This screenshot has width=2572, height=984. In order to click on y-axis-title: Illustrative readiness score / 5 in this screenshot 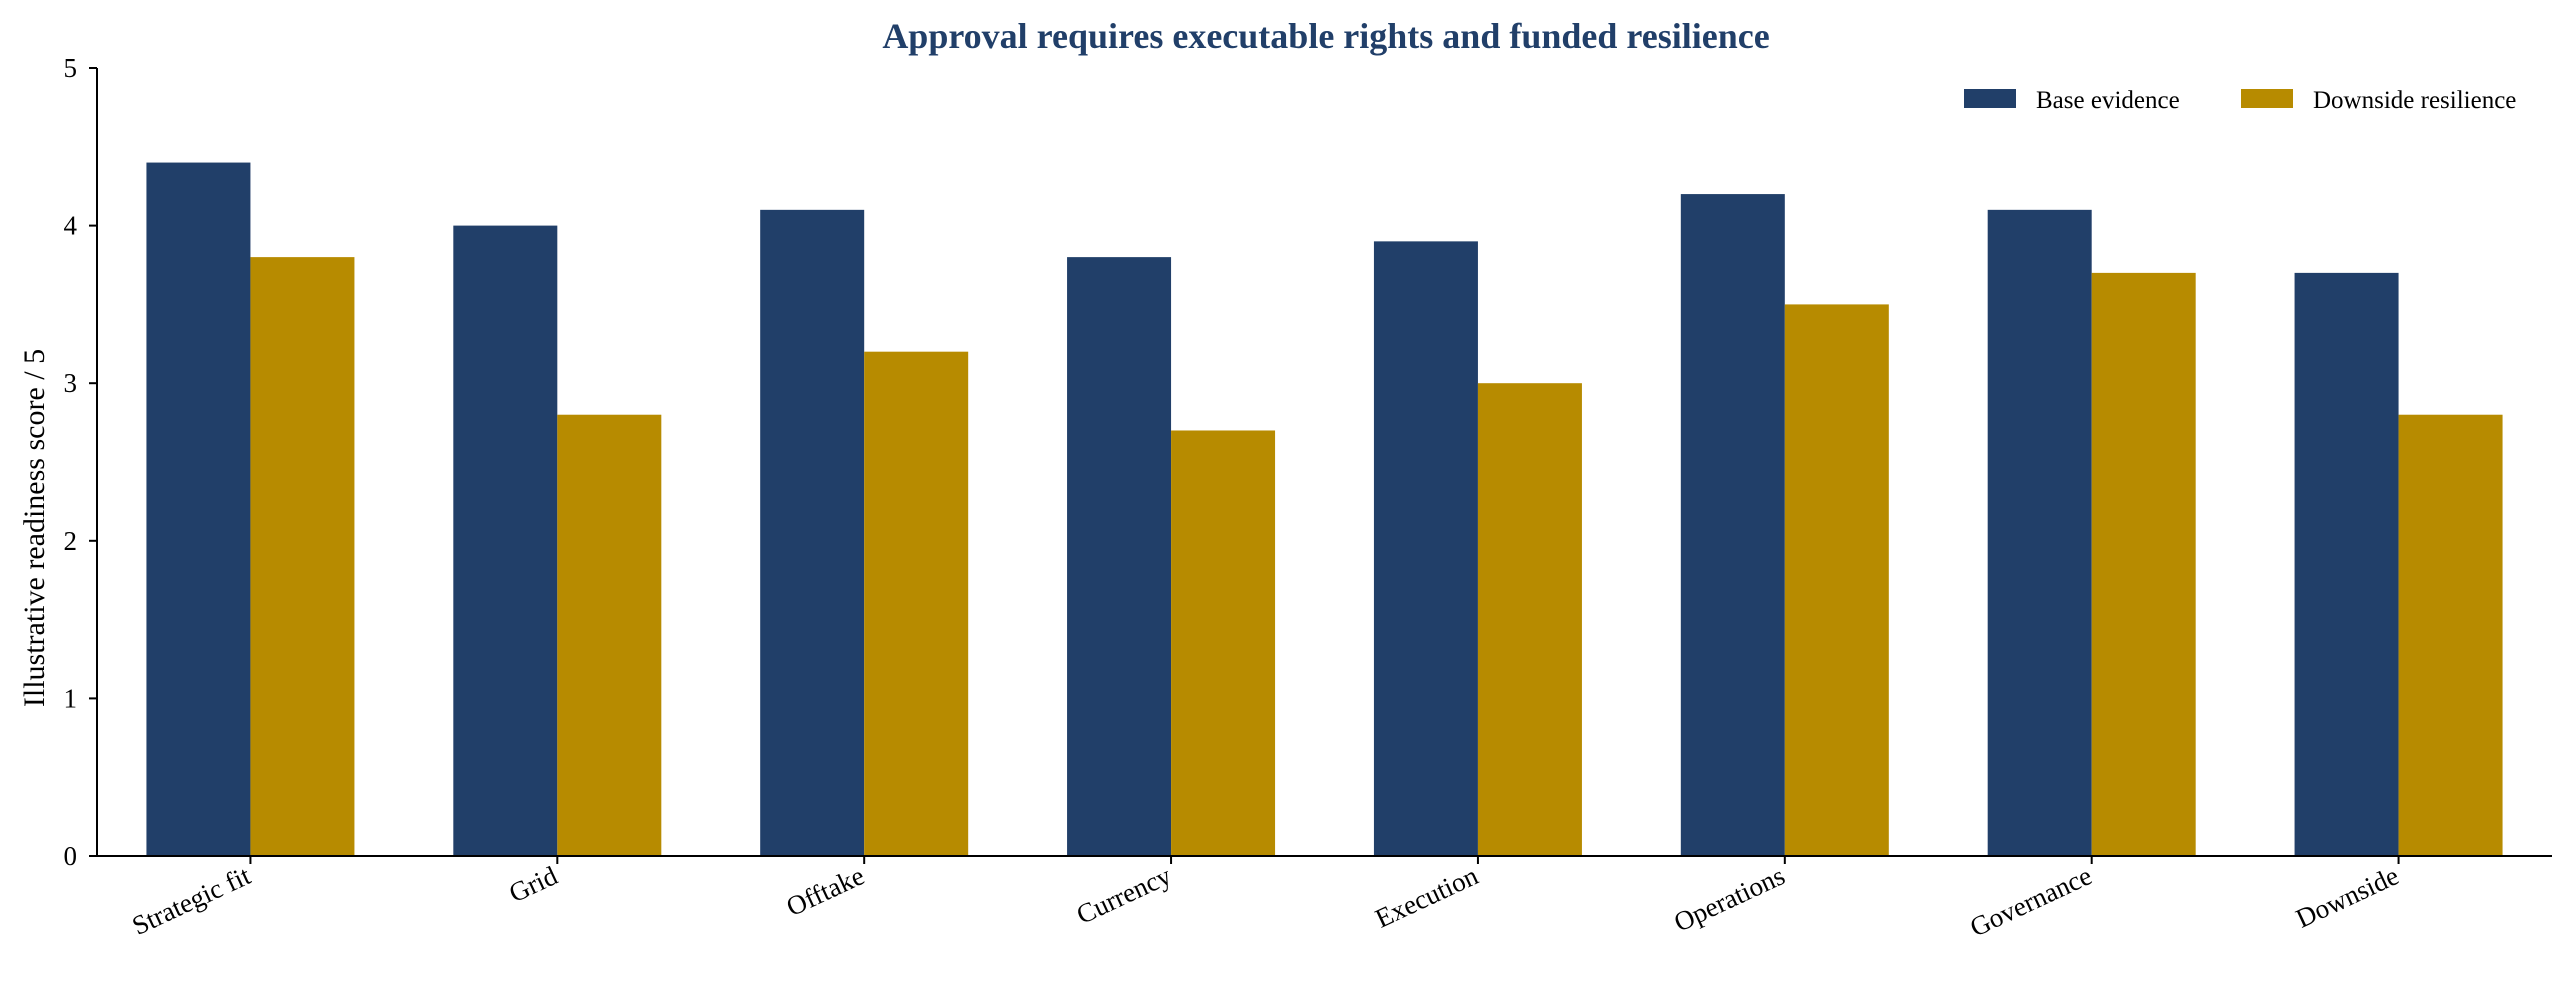, I will do `click(34, 528)`.